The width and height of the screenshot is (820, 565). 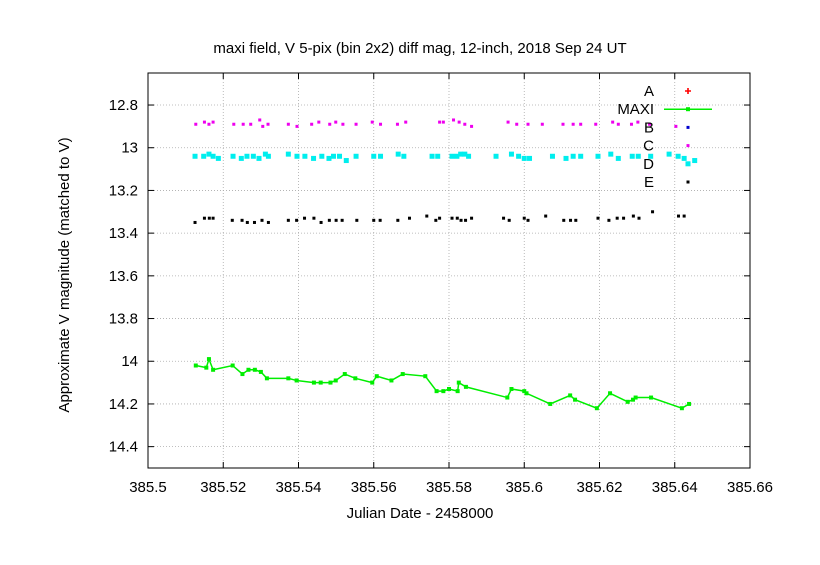 What do you see at coordinates (223, 487) in the screenshot?
I see `x-tick-label: 385.52` at bounding box center [223, 487].